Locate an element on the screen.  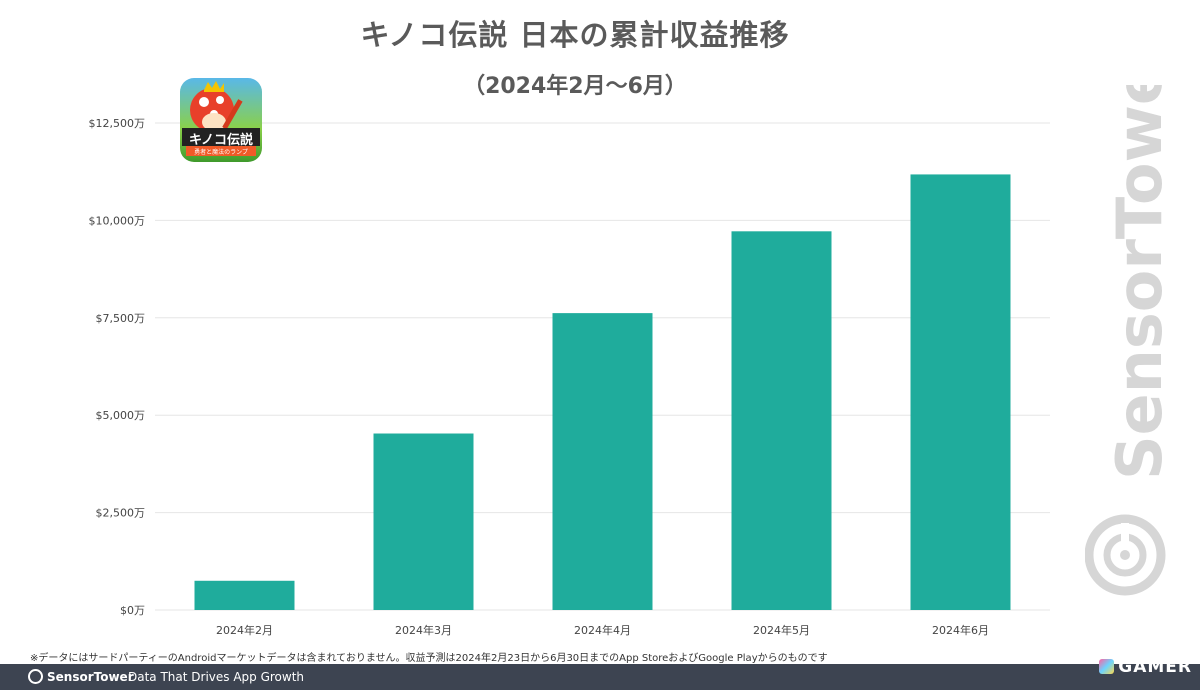
x-tick-label: 2024年5月 is located at coordinates (781, 630).